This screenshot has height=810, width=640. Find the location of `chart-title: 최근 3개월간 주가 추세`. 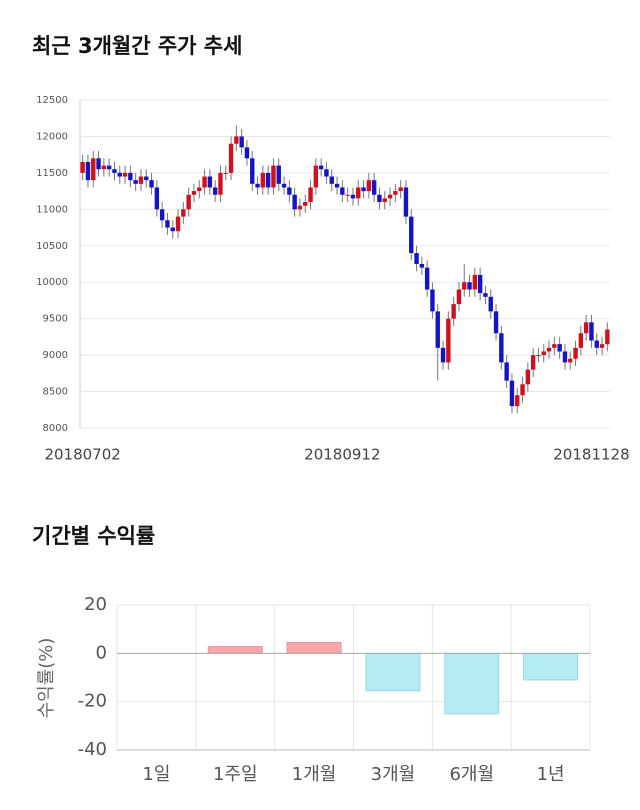

chart-title: 최근 3개월간 주가 추세 is located at coordinates (137, 46).